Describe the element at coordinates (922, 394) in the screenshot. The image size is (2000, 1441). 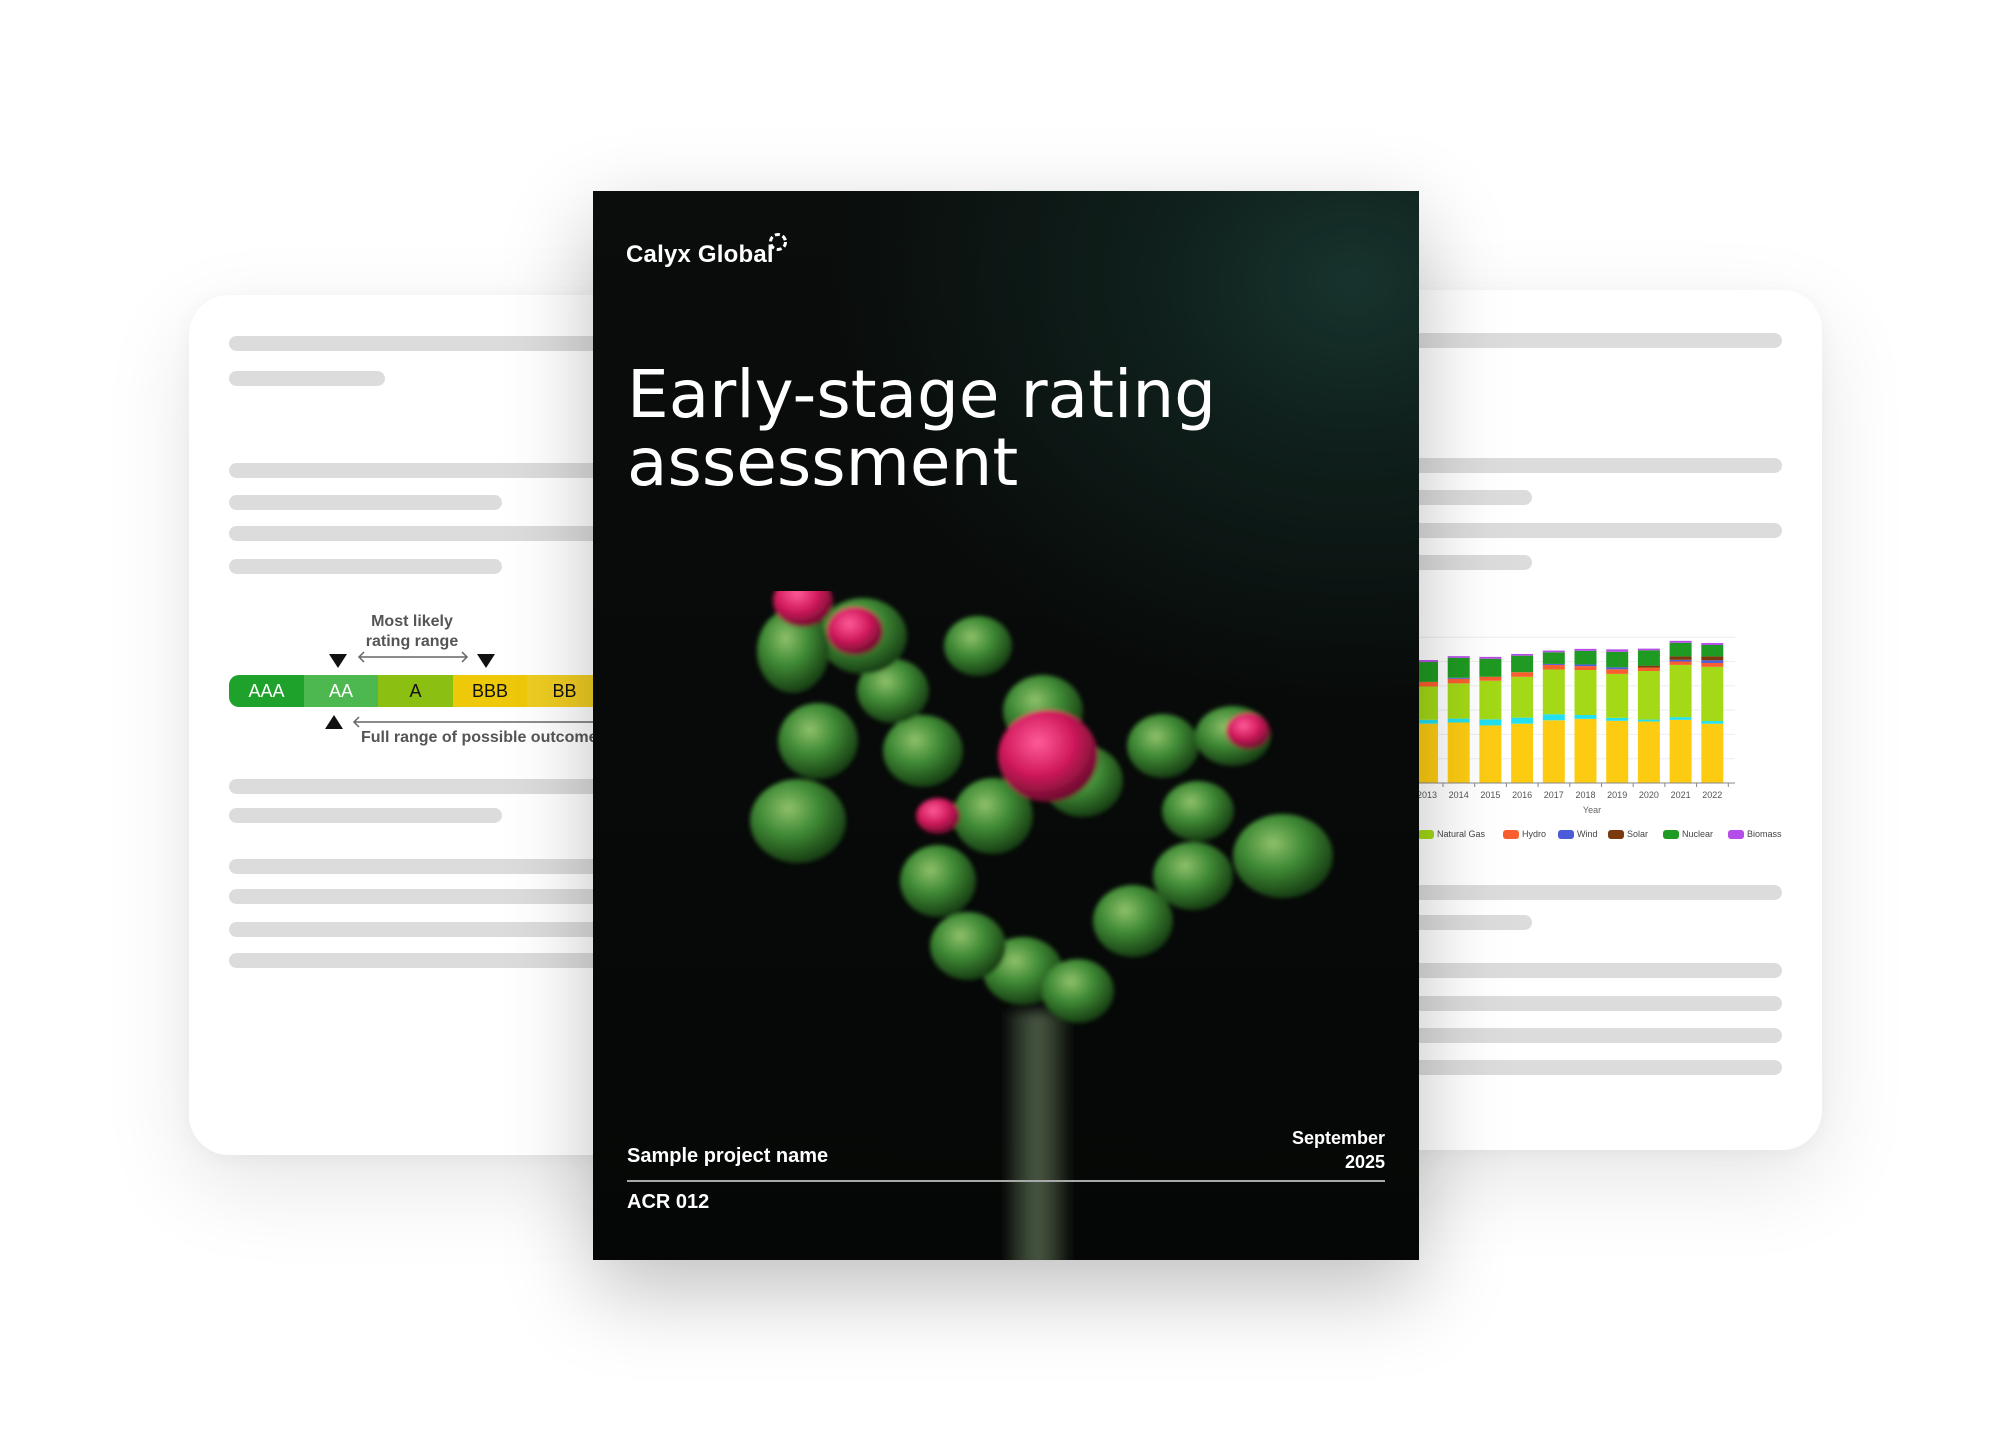
I see `title-line1: Early-stage rating` at that location.